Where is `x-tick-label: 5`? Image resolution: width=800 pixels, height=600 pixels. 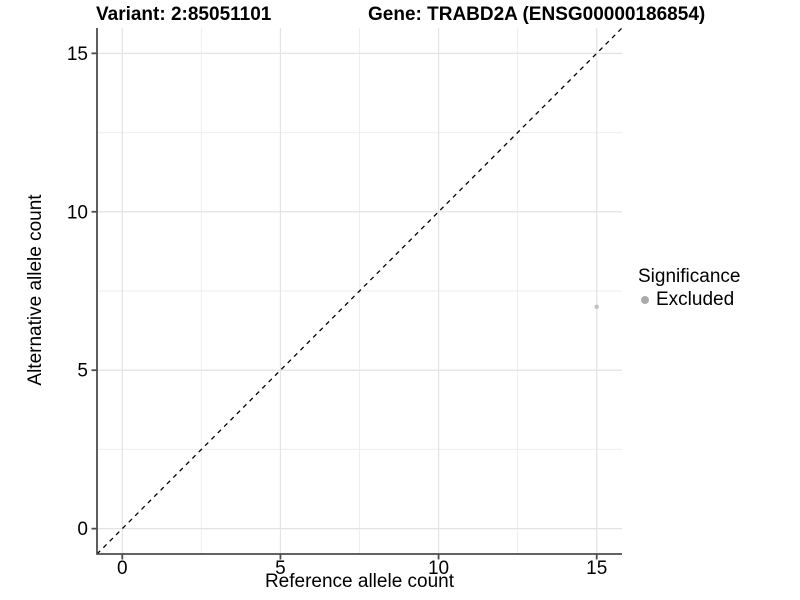
x-tick-label: 5 is located at coordinates (280, 568).